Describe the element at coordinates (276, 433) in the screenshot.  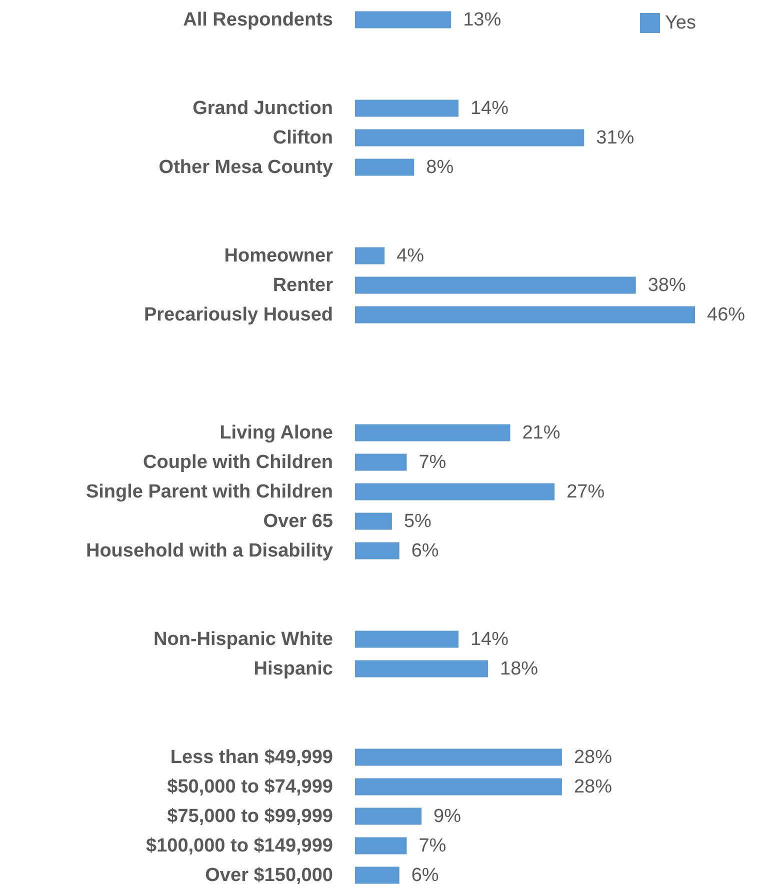
I see `y-tick-label: Living Alone` at that location.